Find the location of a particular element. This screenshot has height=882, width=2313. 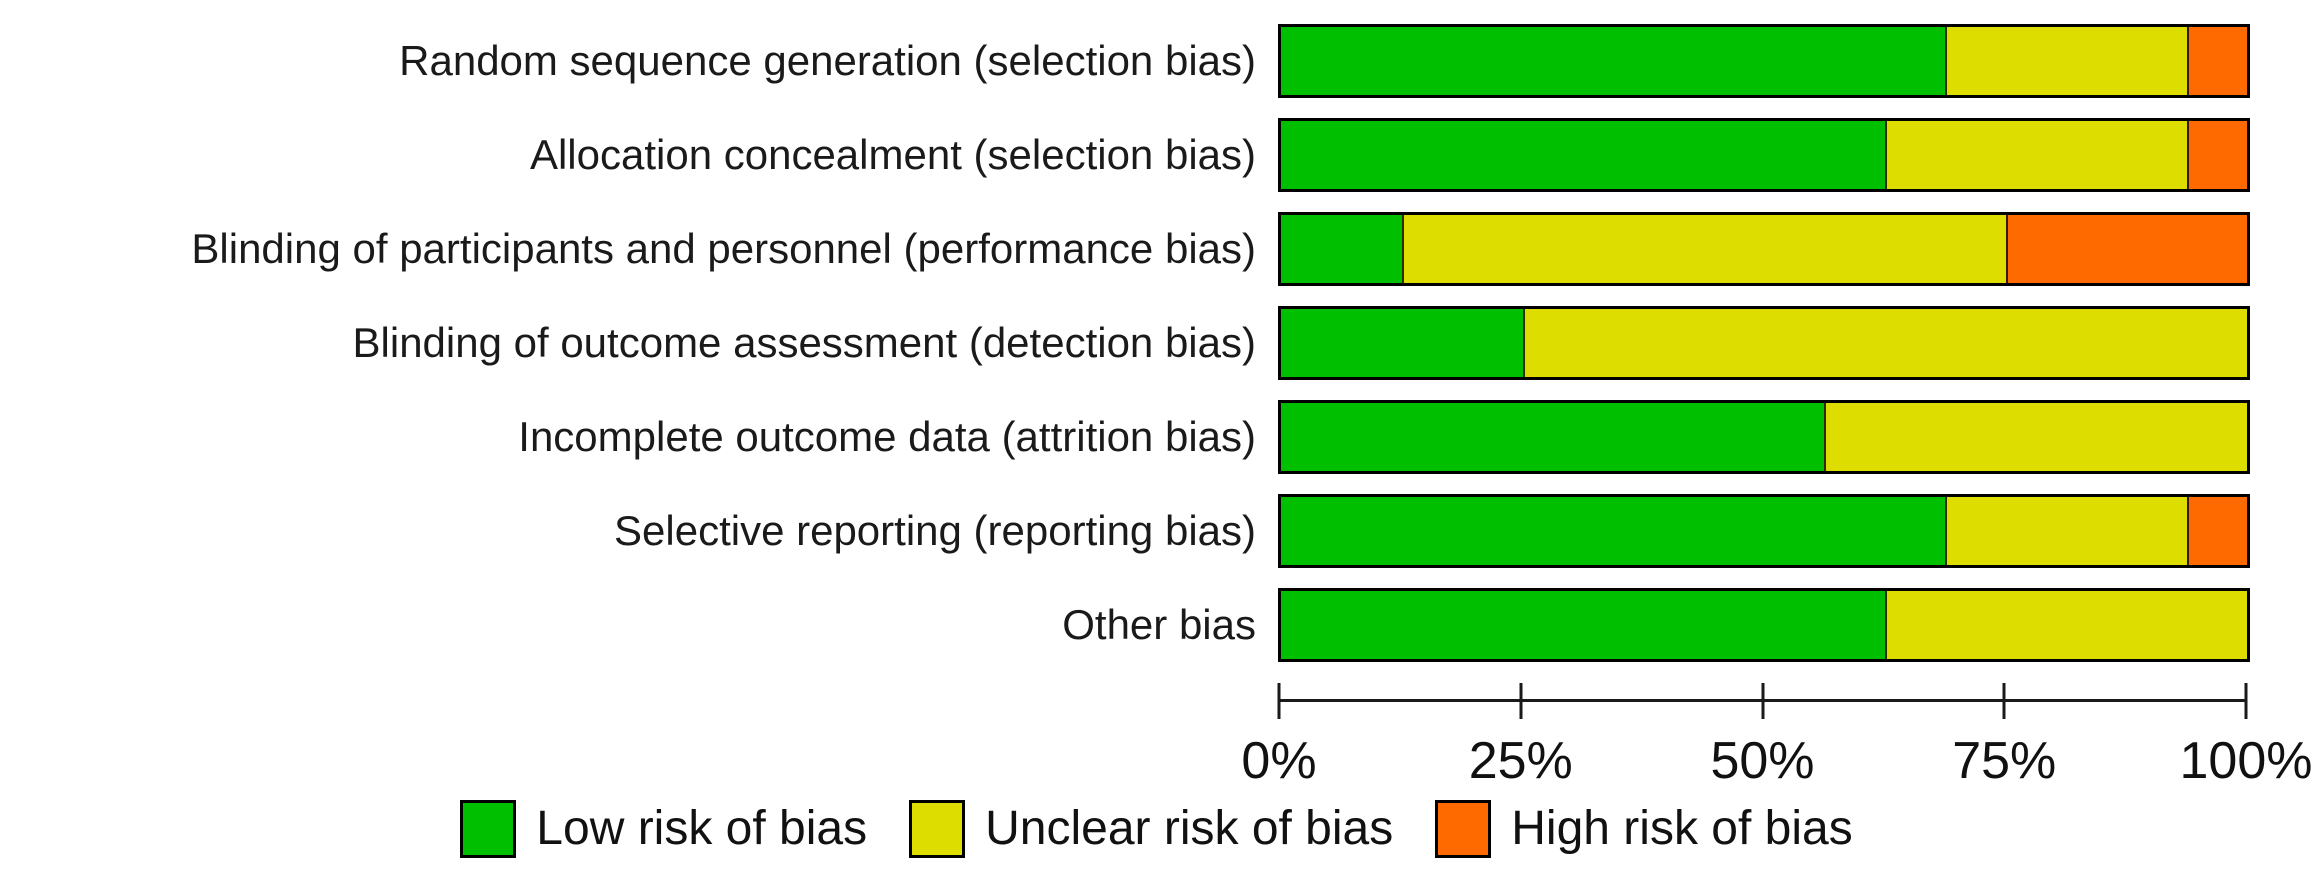

legend-item-unclear-risk-of-bias: Unclear risk of bias is located at coordinates (1151, 829).